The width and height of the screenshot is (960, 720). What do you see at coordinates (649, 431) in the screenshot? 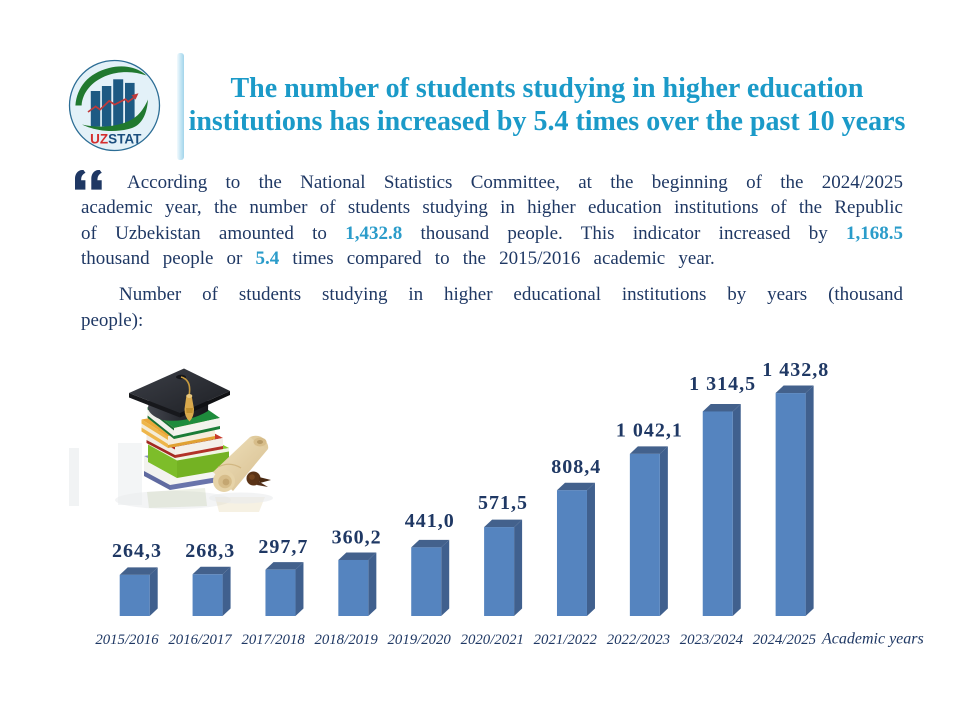
I see `svg-text: 1 042,1` at bounding box center [649, 431].